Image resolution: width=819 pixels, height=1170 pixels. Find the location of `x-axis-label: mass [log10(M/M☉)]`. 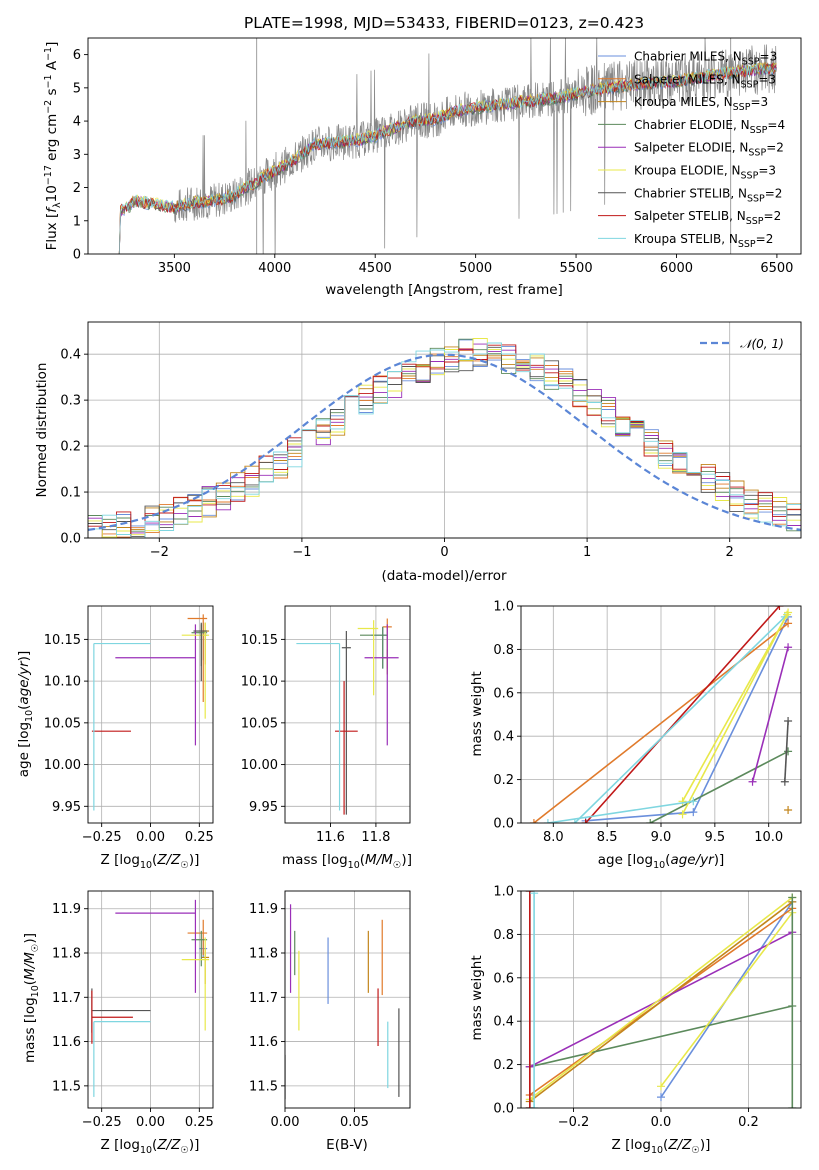

x-axis-label: mass [log10(M/M☉)] is located at coordinates (347, 861).